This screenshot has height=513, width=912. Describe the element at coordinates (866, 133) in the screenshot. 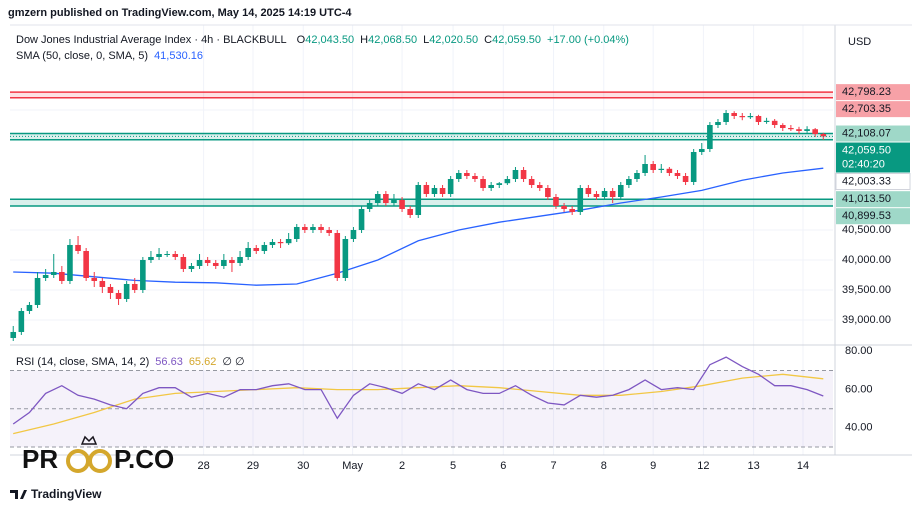

I see `price-tag-label: 42,108.07` at that location.